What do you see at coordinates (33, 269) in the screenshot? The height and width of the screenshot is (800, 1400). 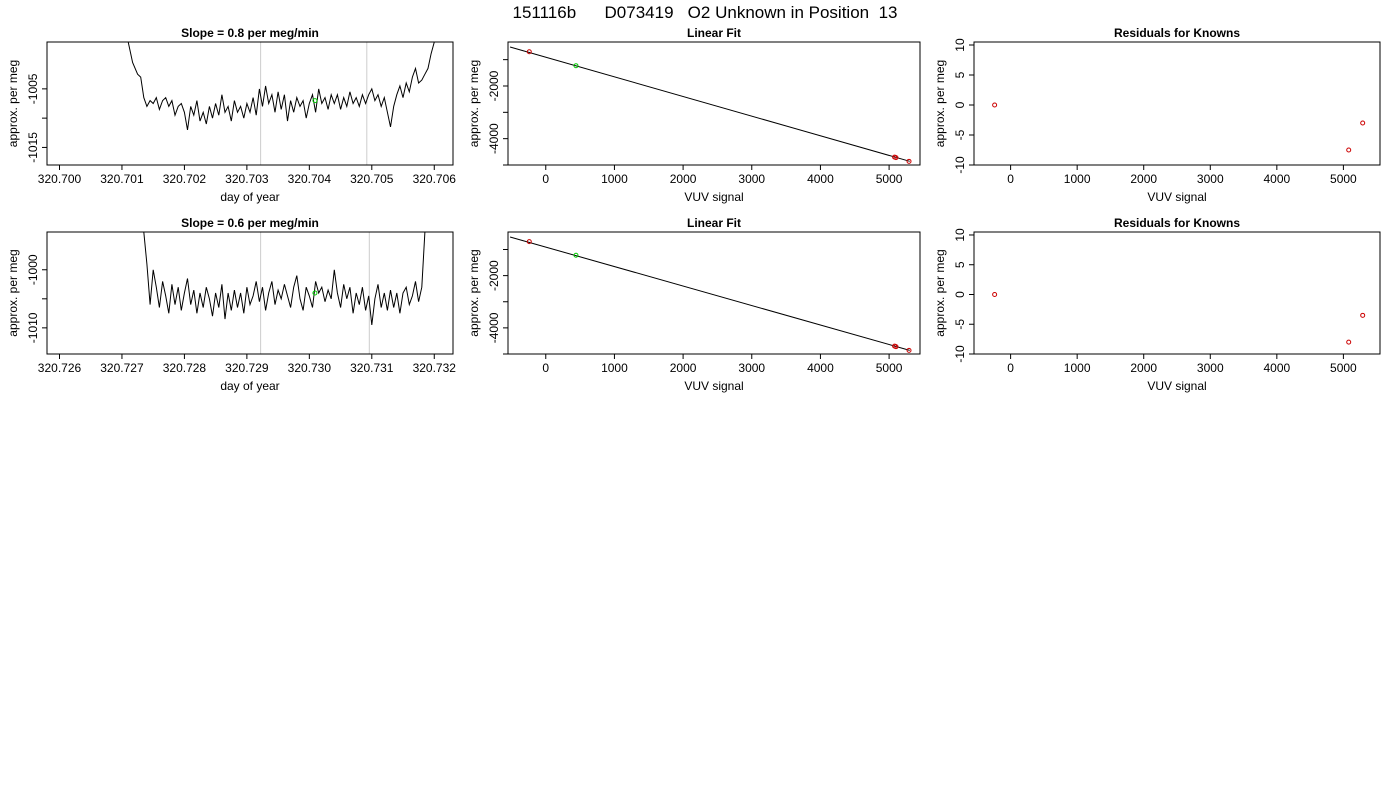 I see `y-tick-label: -1000` at bounding box center [33, 269].